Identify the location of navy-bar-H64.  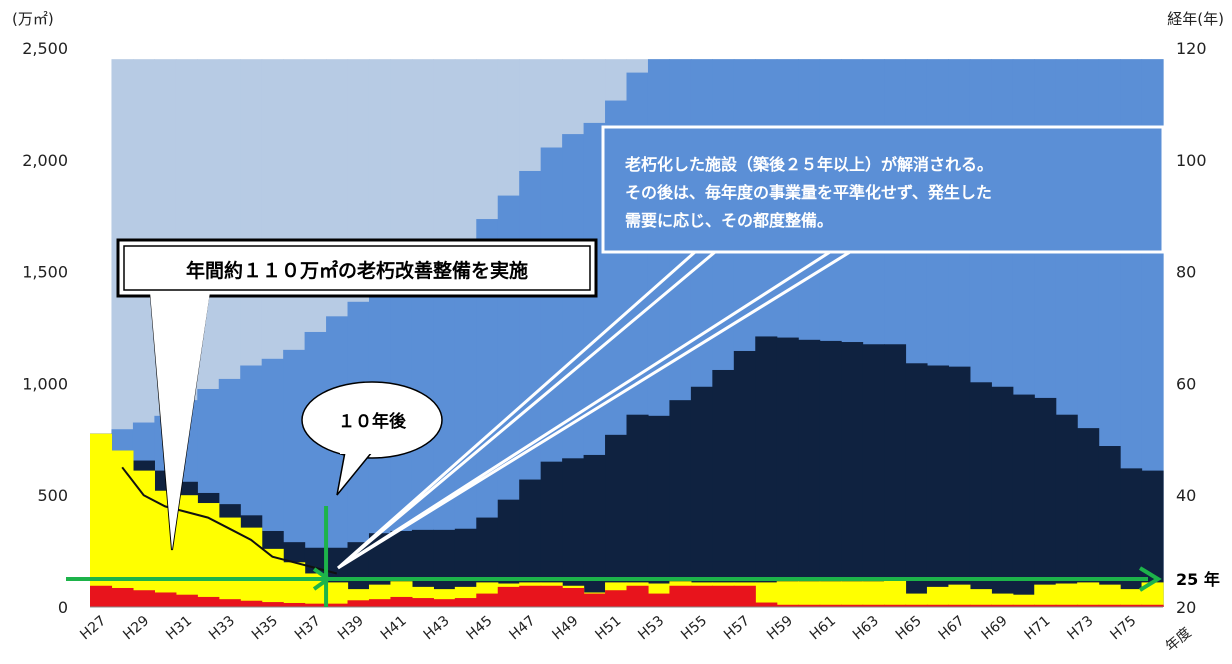
(895, 475).